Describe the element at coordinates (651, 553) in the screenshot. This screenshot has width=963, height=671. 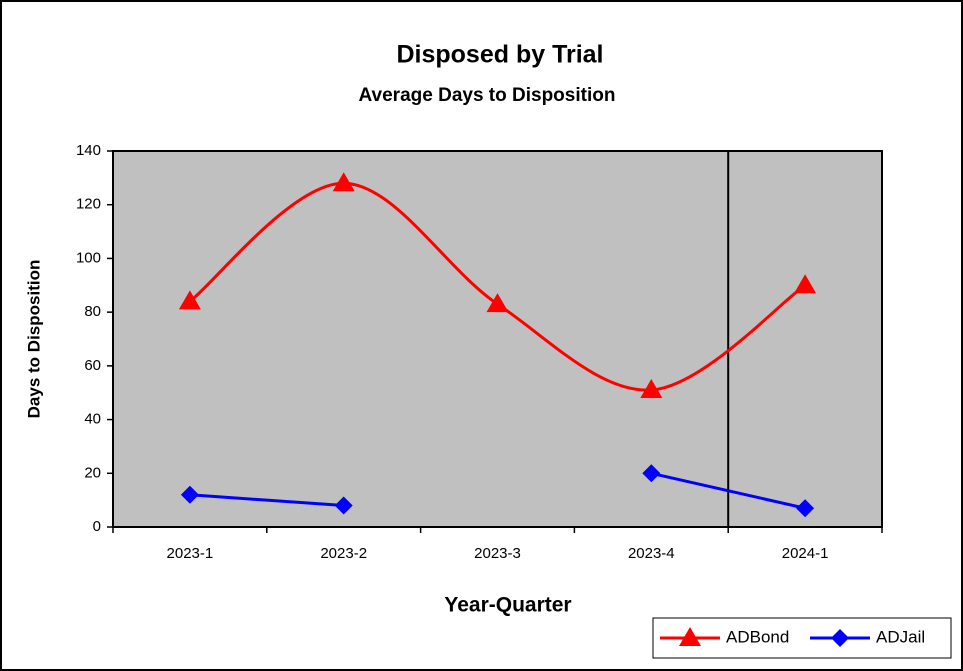
I see `x-tick-label: 2023-4` at that location.